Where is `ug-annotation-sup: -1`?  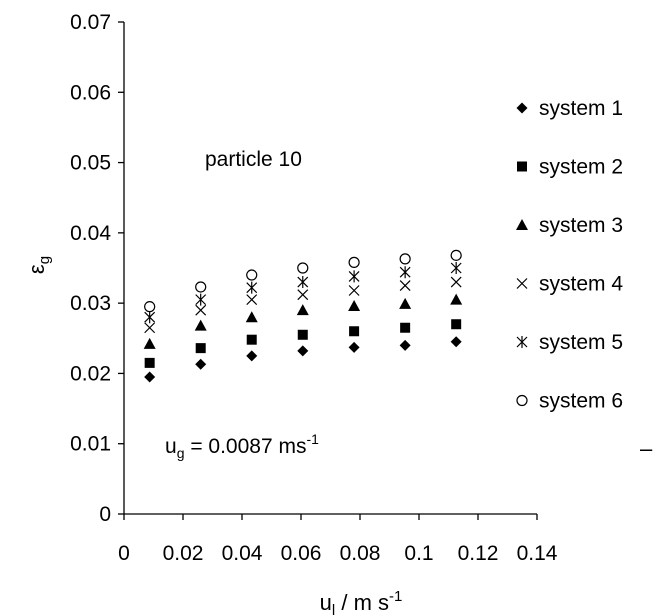
ug-annotation-sup: -1 is located at coordinates (312, 439).